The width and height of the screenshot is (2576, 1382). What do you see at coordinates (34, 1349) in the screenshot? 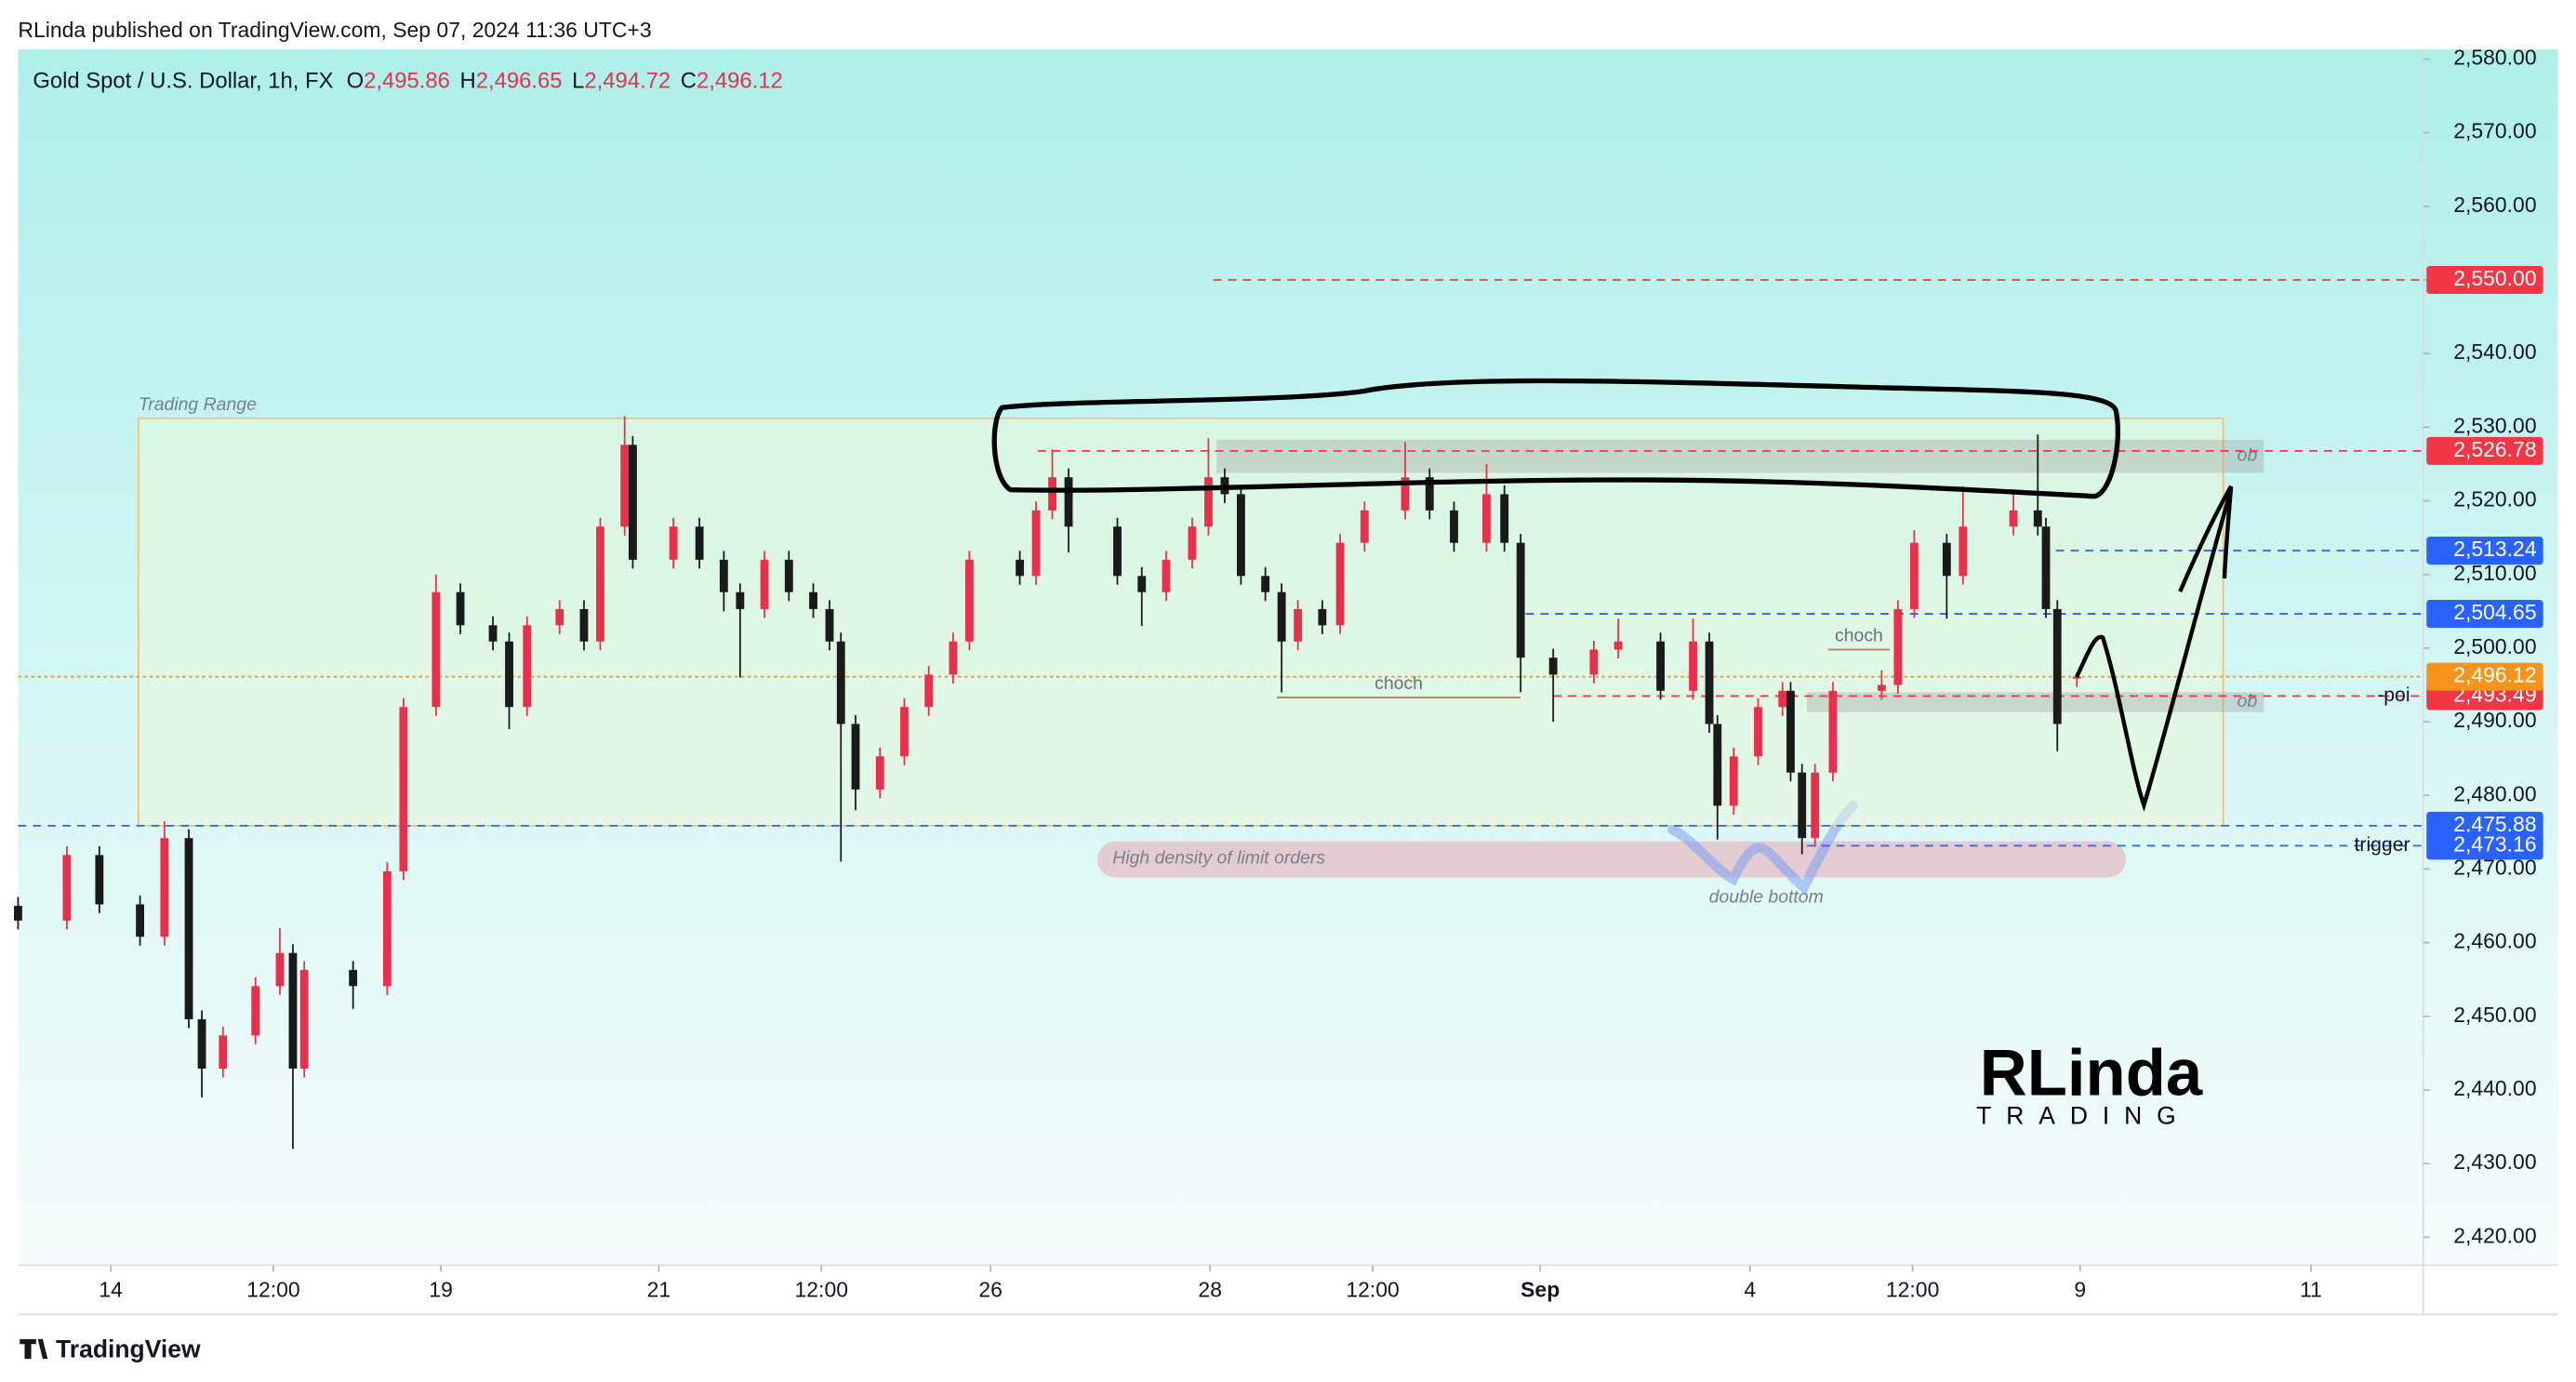
I see `brand-icon` at bounding box center [34, 1349].